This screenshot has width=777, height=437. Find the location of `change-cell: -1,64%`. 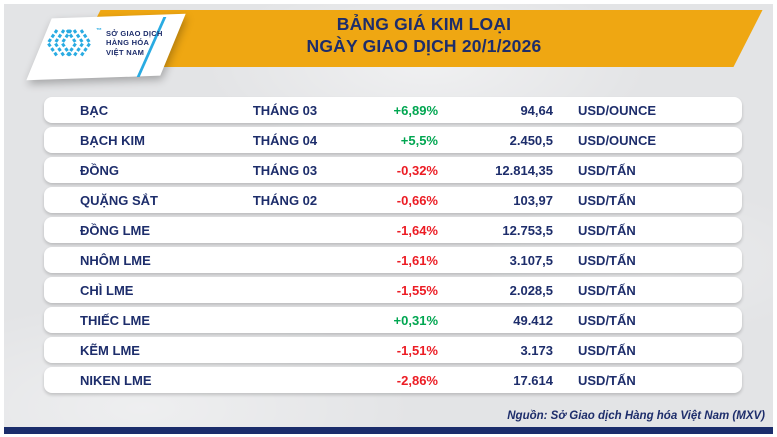

change-cell: -1,64% is located at coordinates (417, 230).